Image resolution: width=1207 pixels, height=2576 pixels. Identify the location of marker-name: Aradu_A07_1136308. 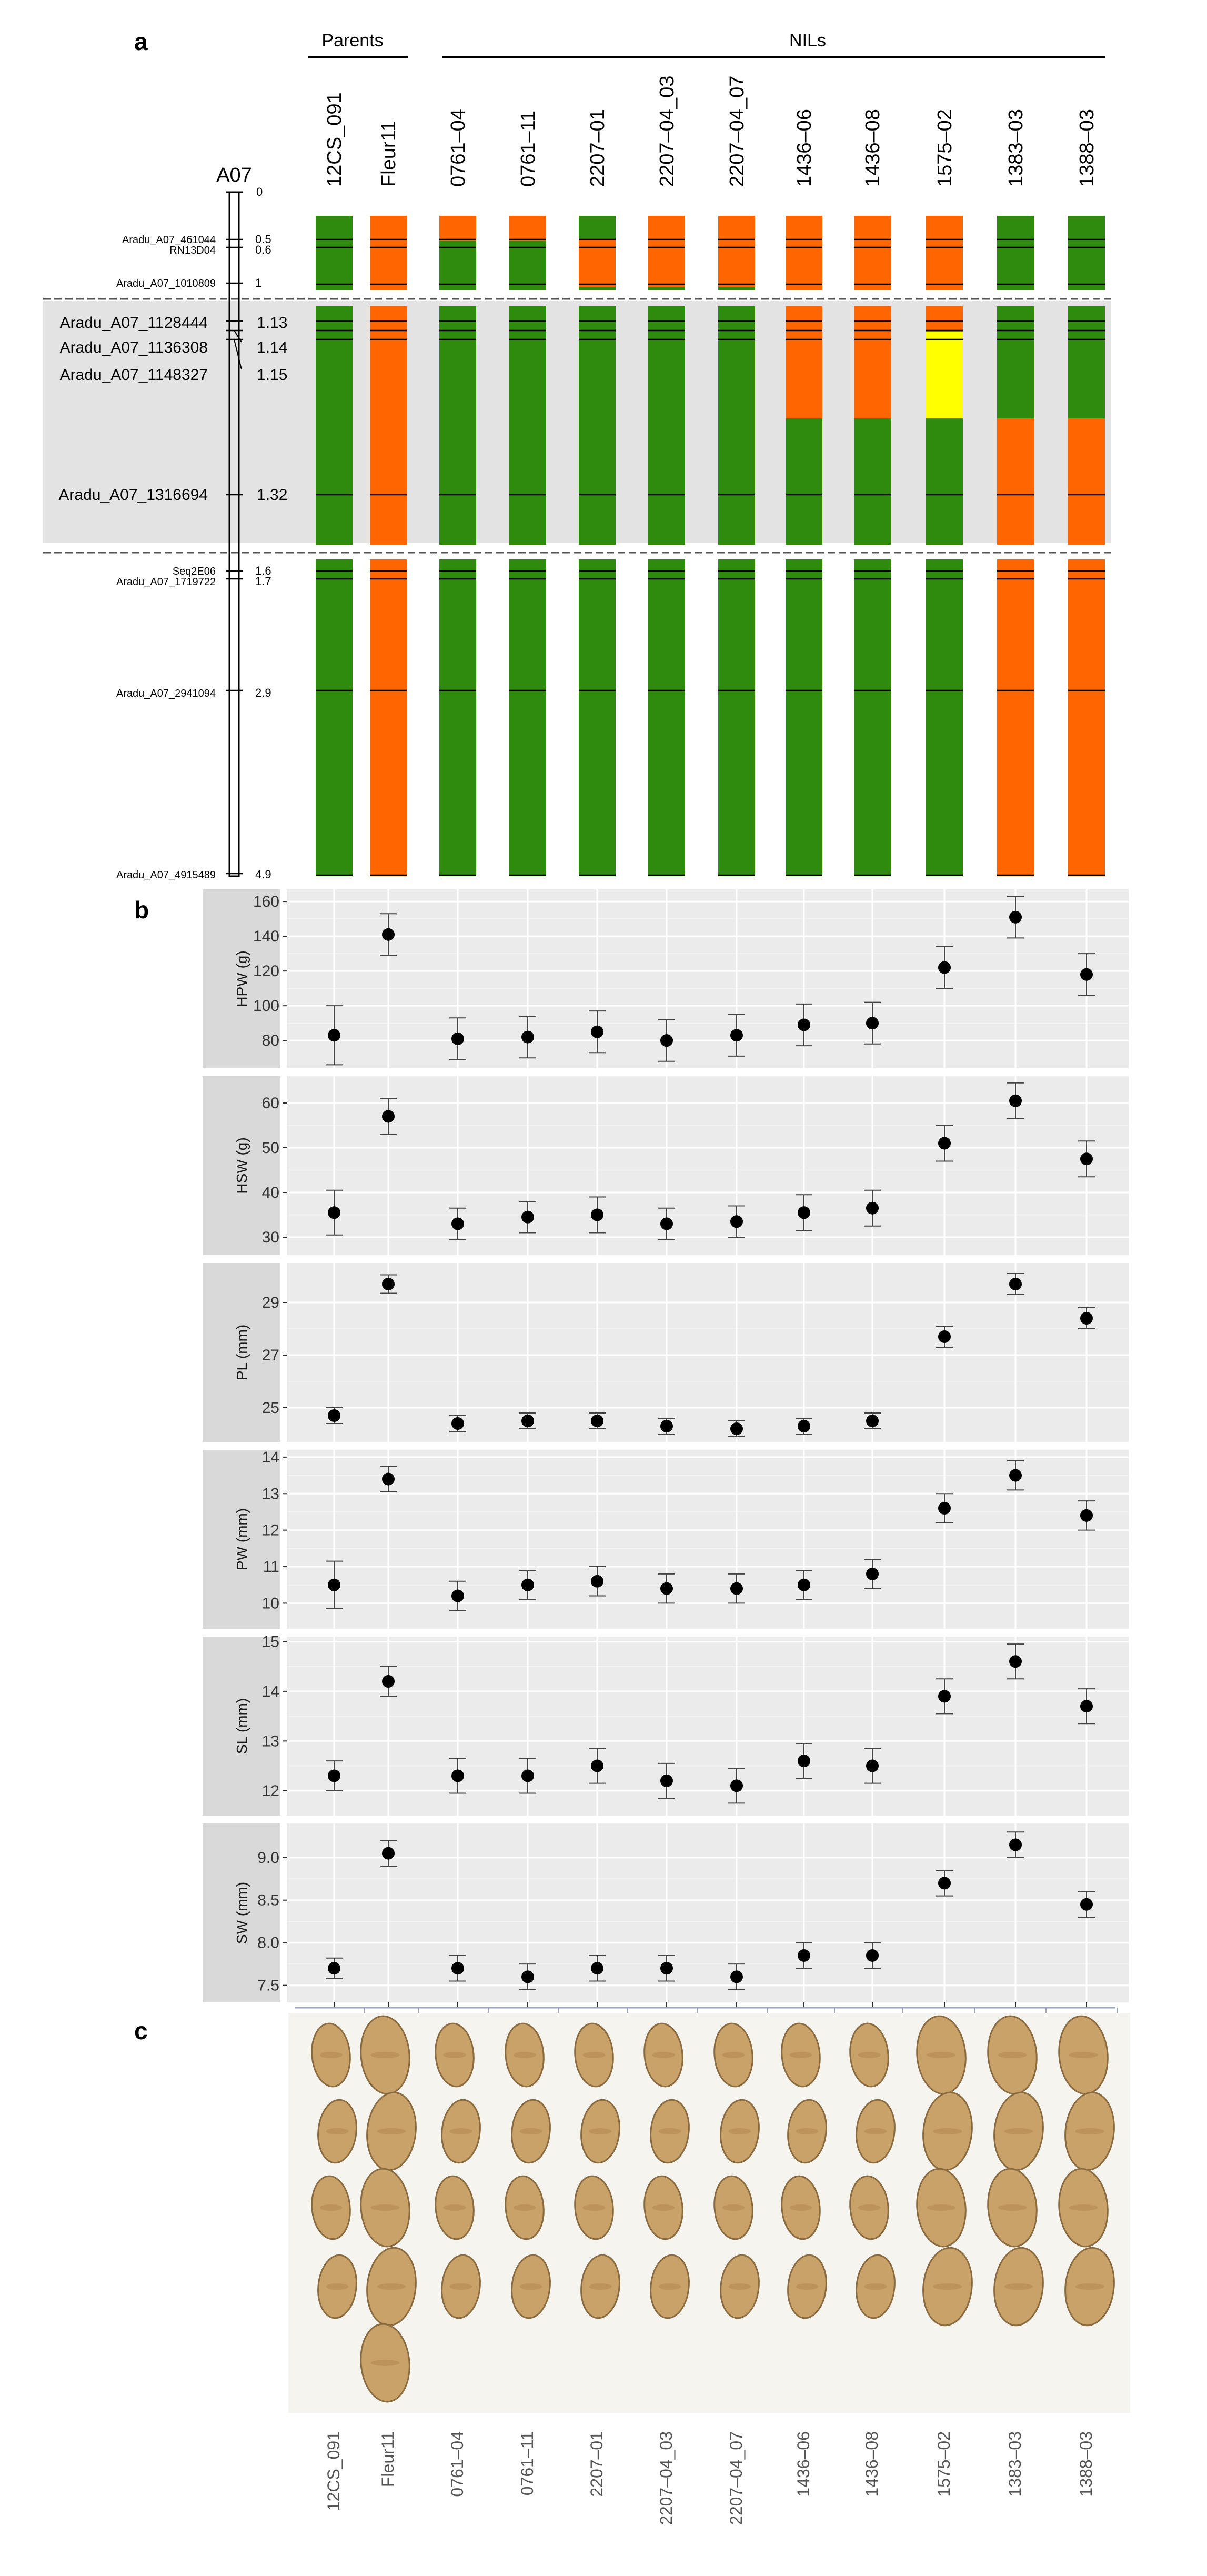
(134, 347).